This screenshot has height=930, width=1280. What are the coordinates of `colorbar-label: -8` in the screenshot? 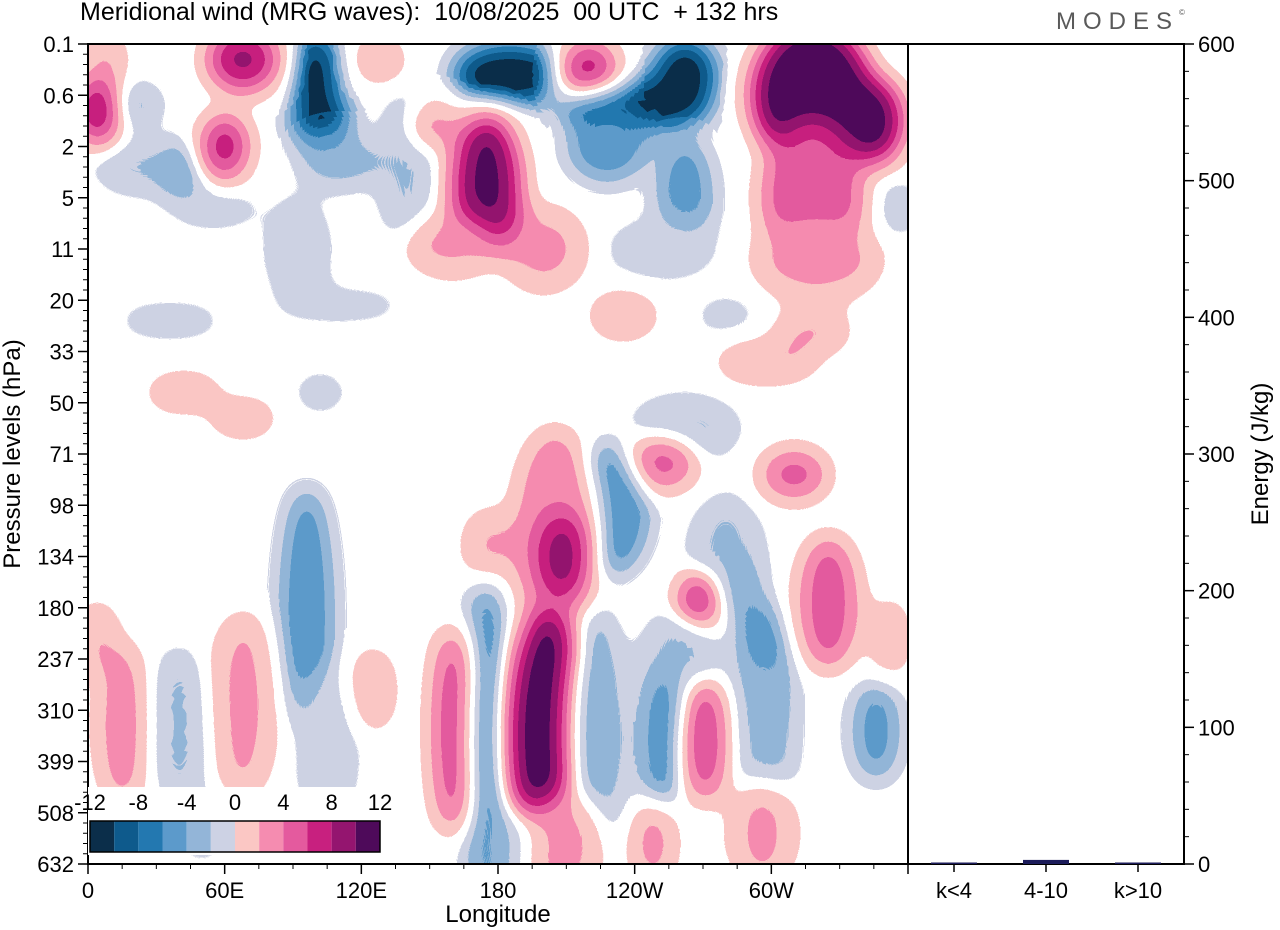 It's located at (139, 802).